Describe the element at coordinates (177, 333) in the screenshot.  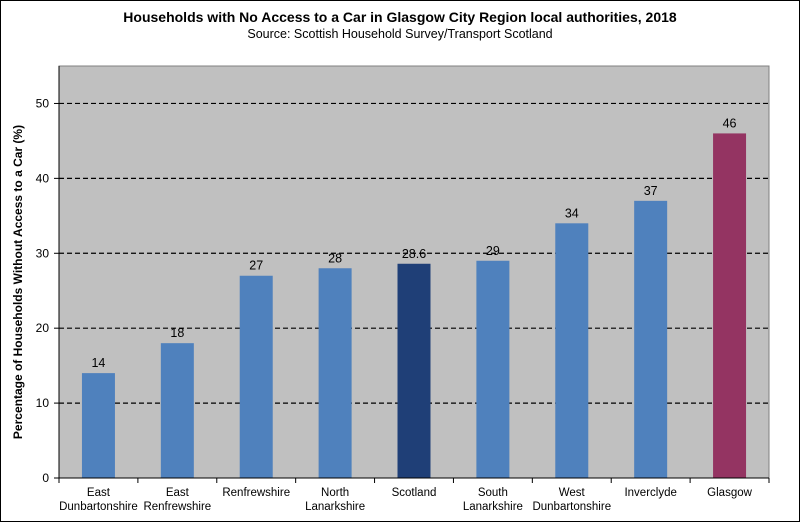
I see `data-label: 18` at that location.